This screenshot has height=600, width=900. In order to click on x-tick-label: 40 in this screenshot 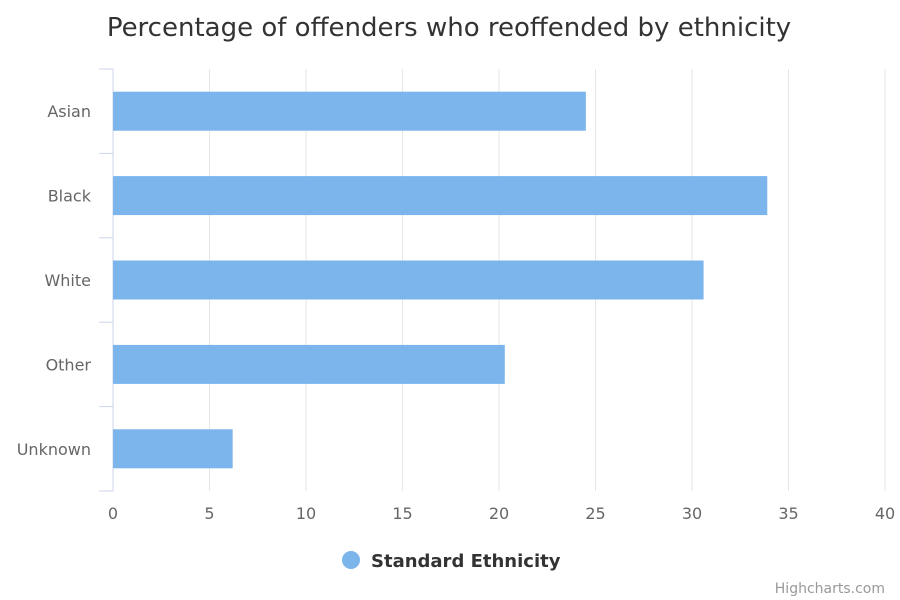, I will do `click(885, 513)`.